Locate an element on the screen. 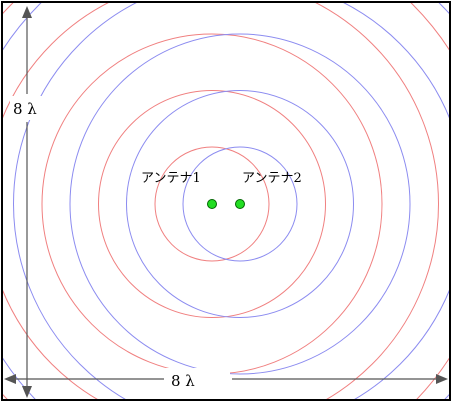 The image size is (453, 404). horizontal-dimension-label: 8 λ is located at coordinates (183, 381).